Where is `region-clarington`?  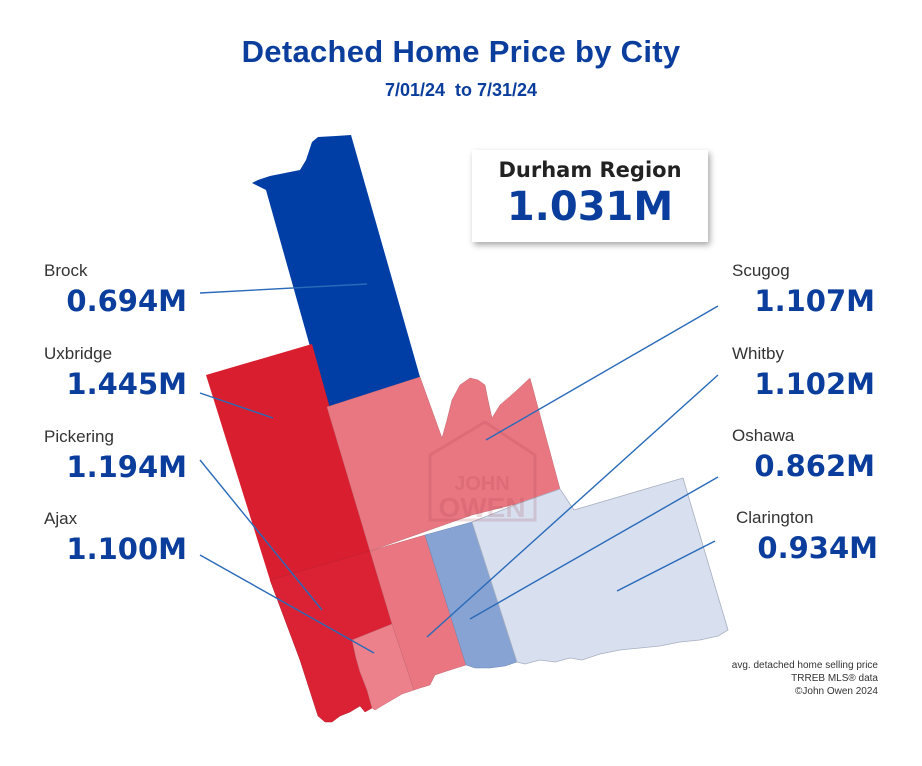
region-clarington is located at coordinates (600, 571).